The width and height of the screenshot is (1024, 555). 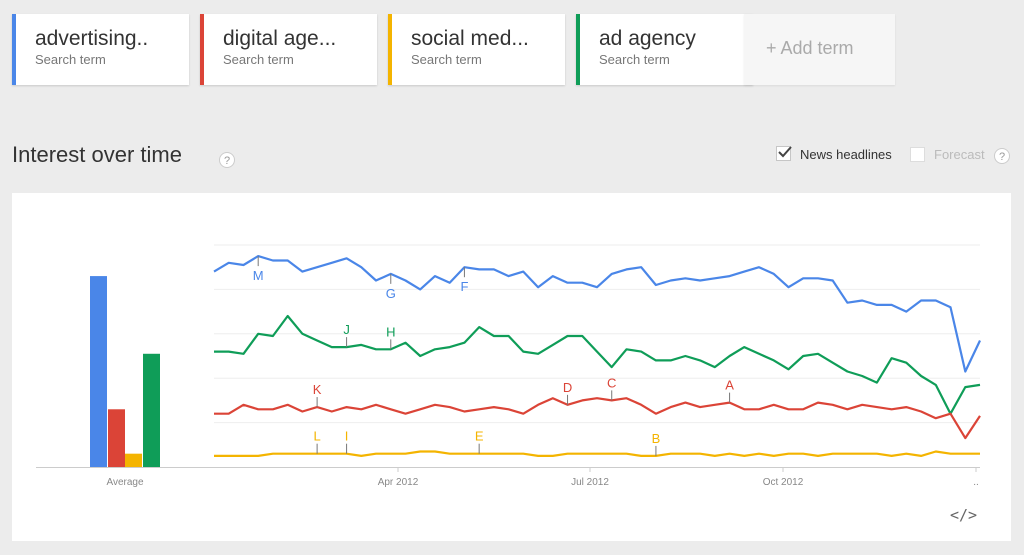 I want to click on news-marker-label: J, so click(x=346, y=329).